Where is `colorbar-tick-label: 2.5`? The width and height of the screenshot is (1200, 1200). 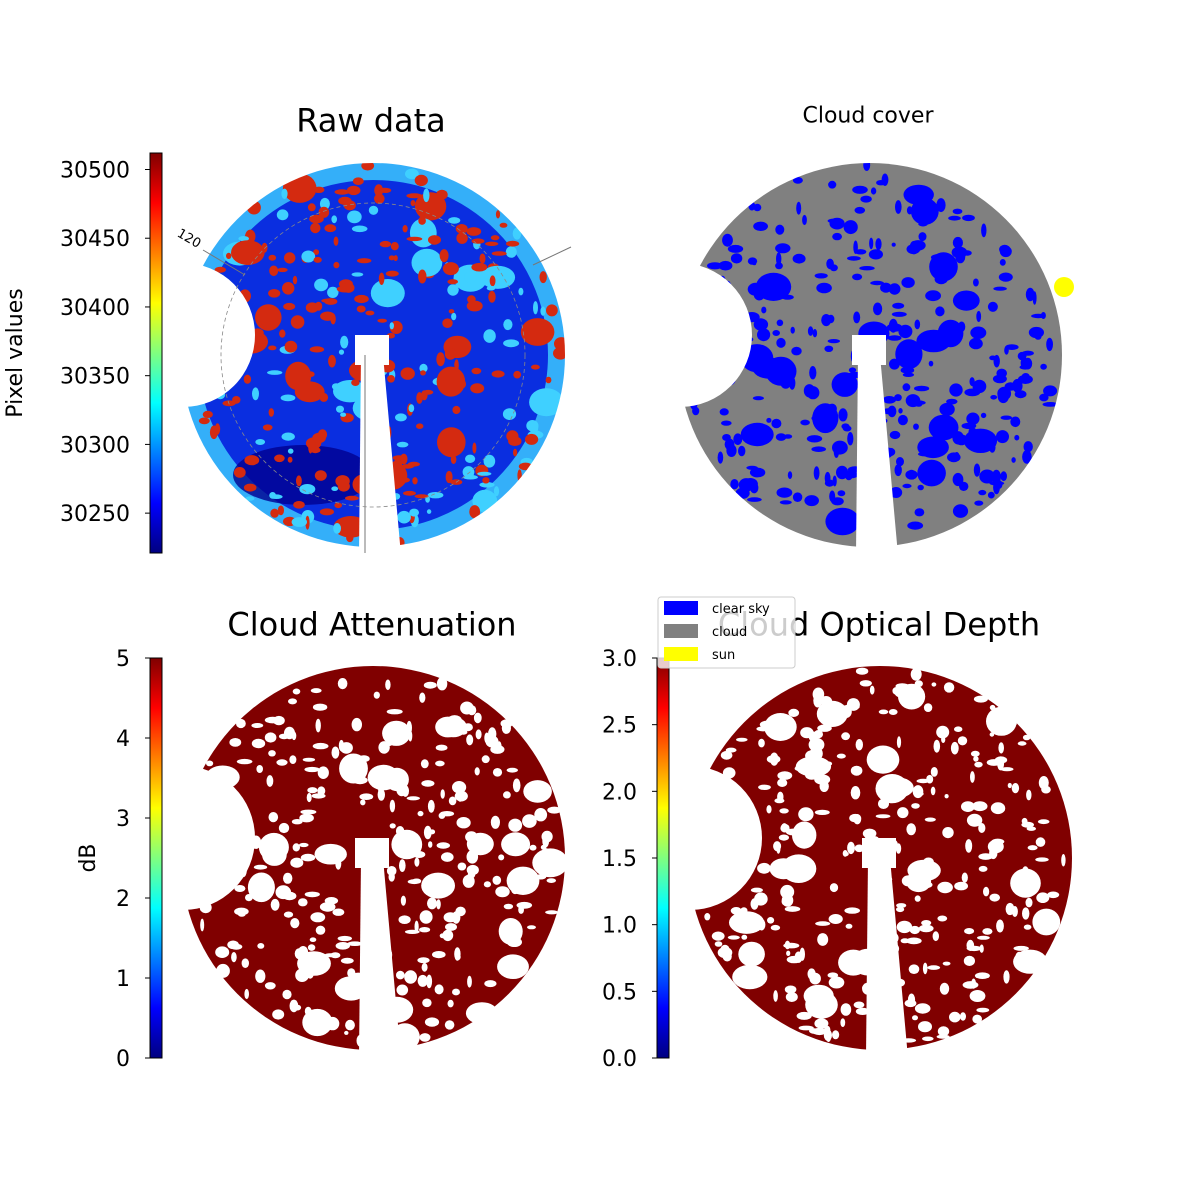
colorbar-tick-label: 2.5 is located at coordinates (619, 726).